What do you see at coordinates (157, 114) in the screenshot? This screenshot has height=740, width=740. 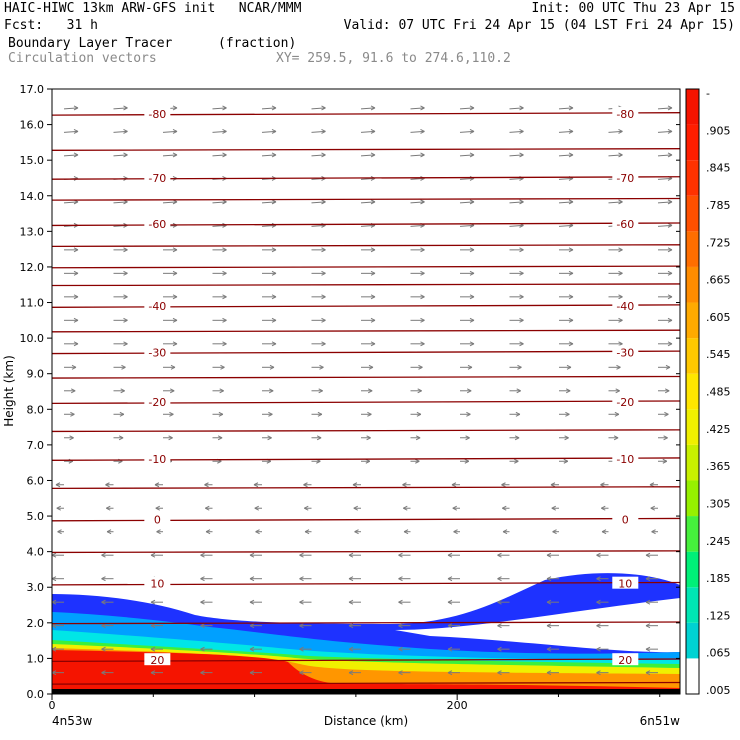 I see `isotherm-label: -80` at bounding box center [157, 114].